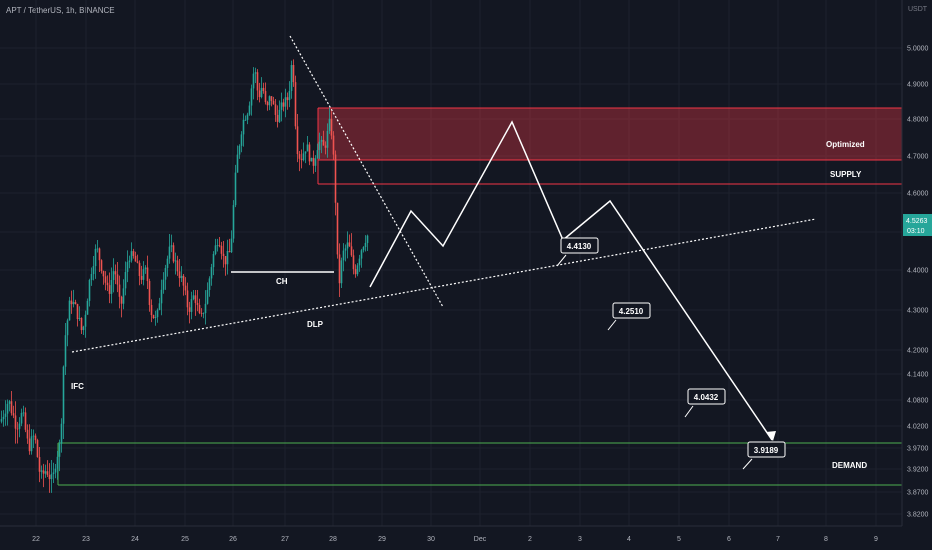 The width and height of the screenshot is (932, 550). I want to click on target-callout: 4.4130, so click(577, 252).